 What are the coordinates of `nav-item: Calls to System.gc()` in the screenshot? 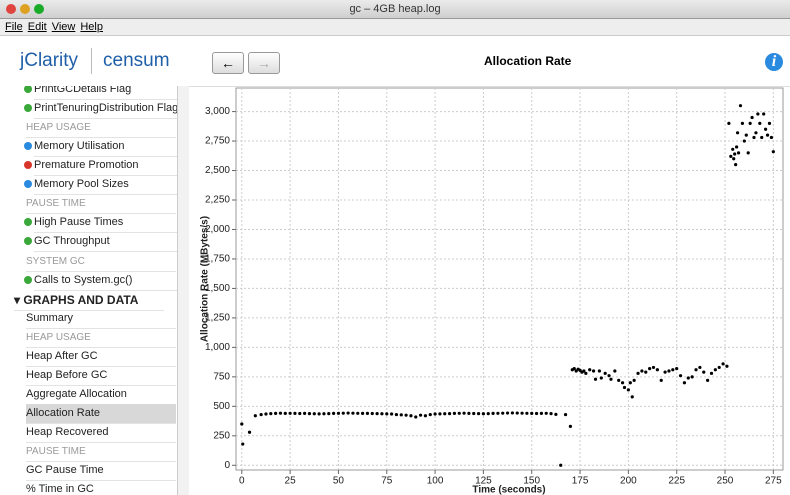 It's located at (100, 281).